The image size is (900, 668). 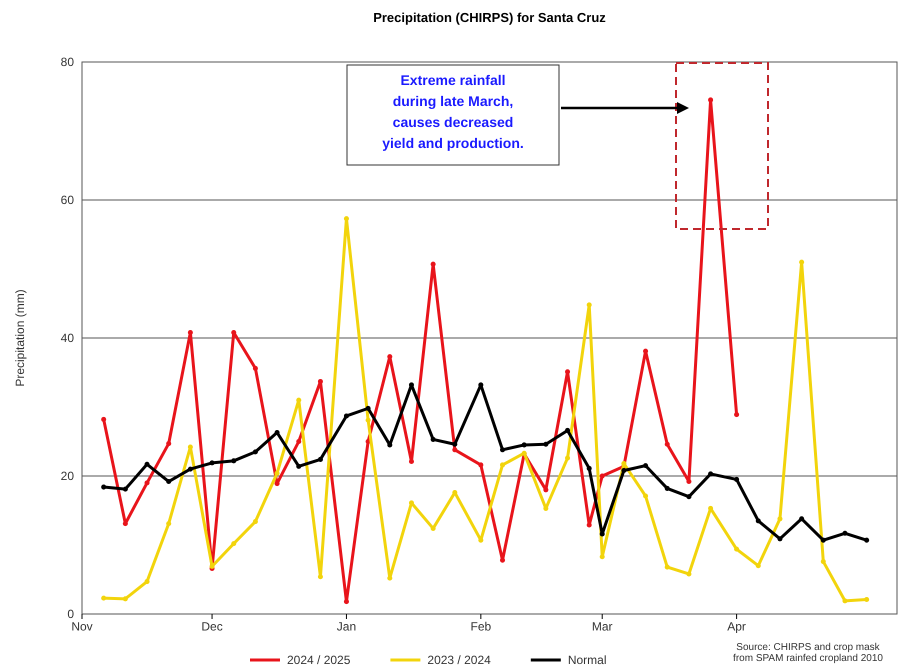 What do you see at coordinates (346, 627) in the screenshot?
I see `x-tick-label: Jan` at bounding box center [346, 627].